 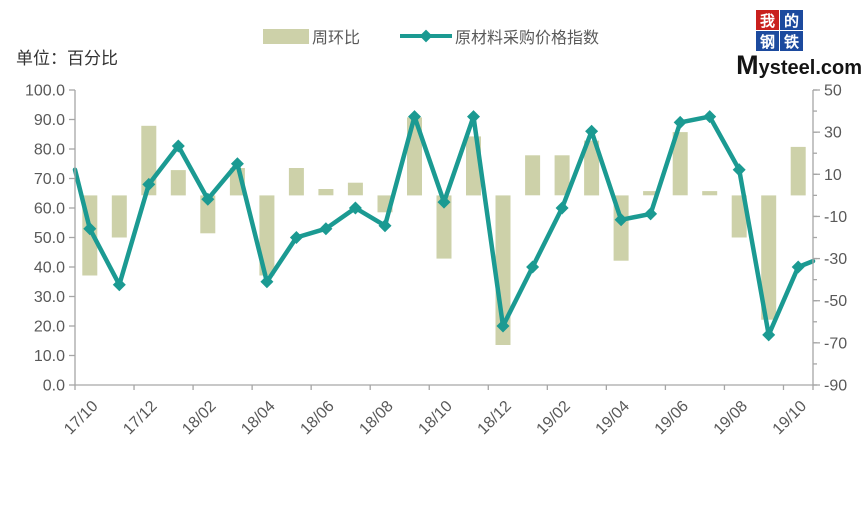 What do you see at coordinates (613, 418) in the screenshot?
I see `x-axis-tick-label: 19/04` at bounding box center [613, 418].